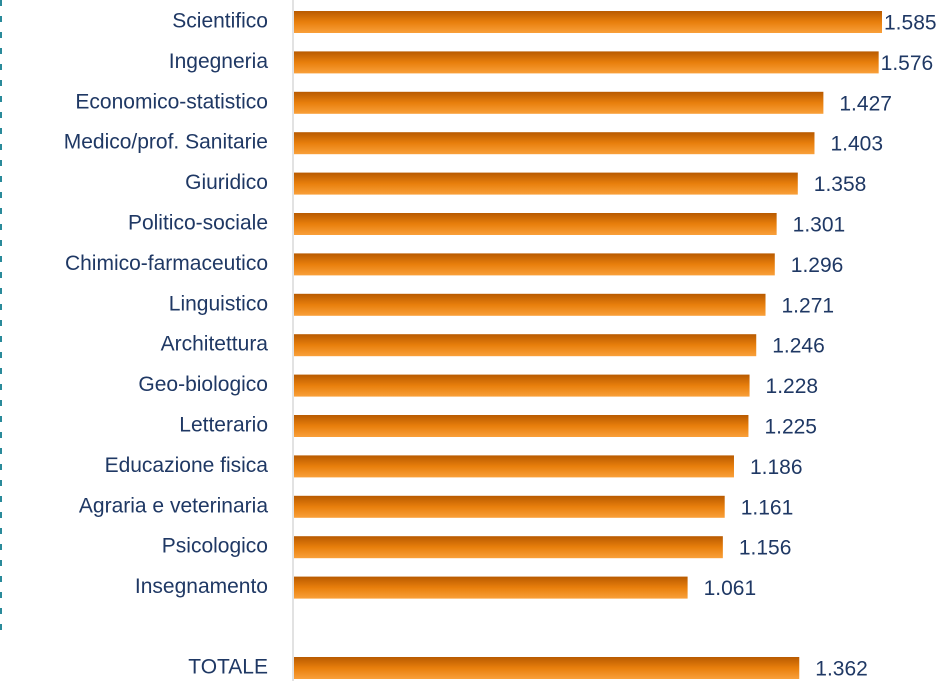 The height and width of the screenshot is (681, 949). I want to click on value-label: 1.358, so click(840, 184).